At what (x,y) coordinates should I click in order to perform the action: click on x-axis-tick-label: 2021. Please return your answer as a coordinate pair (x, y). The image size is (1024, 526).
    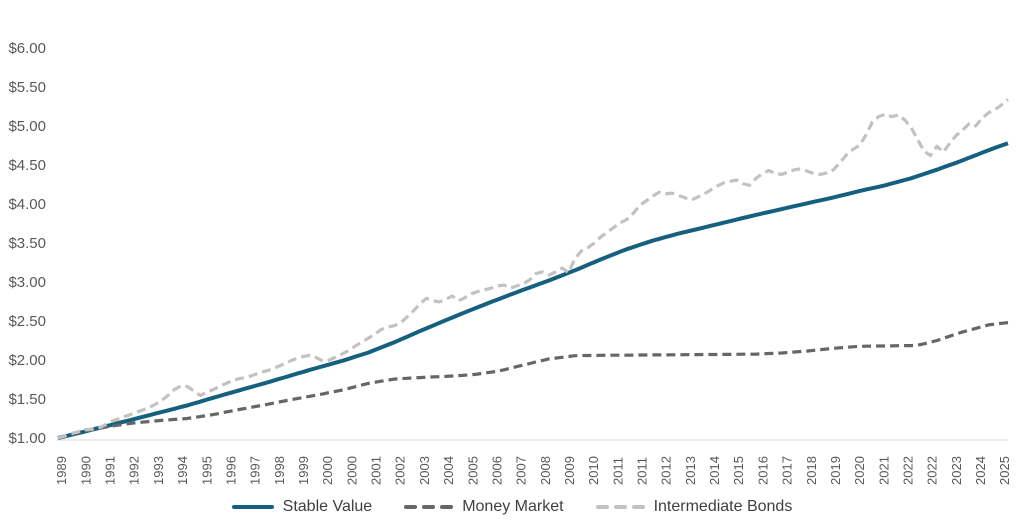
    Looking at the image, I should click on (883, 470).